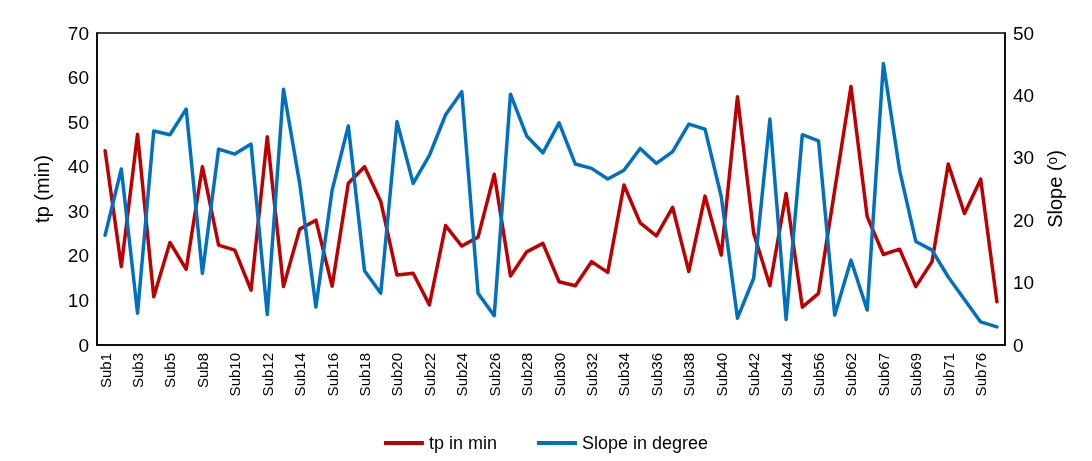  I want to click on x-tick-label: Sub10, so click(235, 375).